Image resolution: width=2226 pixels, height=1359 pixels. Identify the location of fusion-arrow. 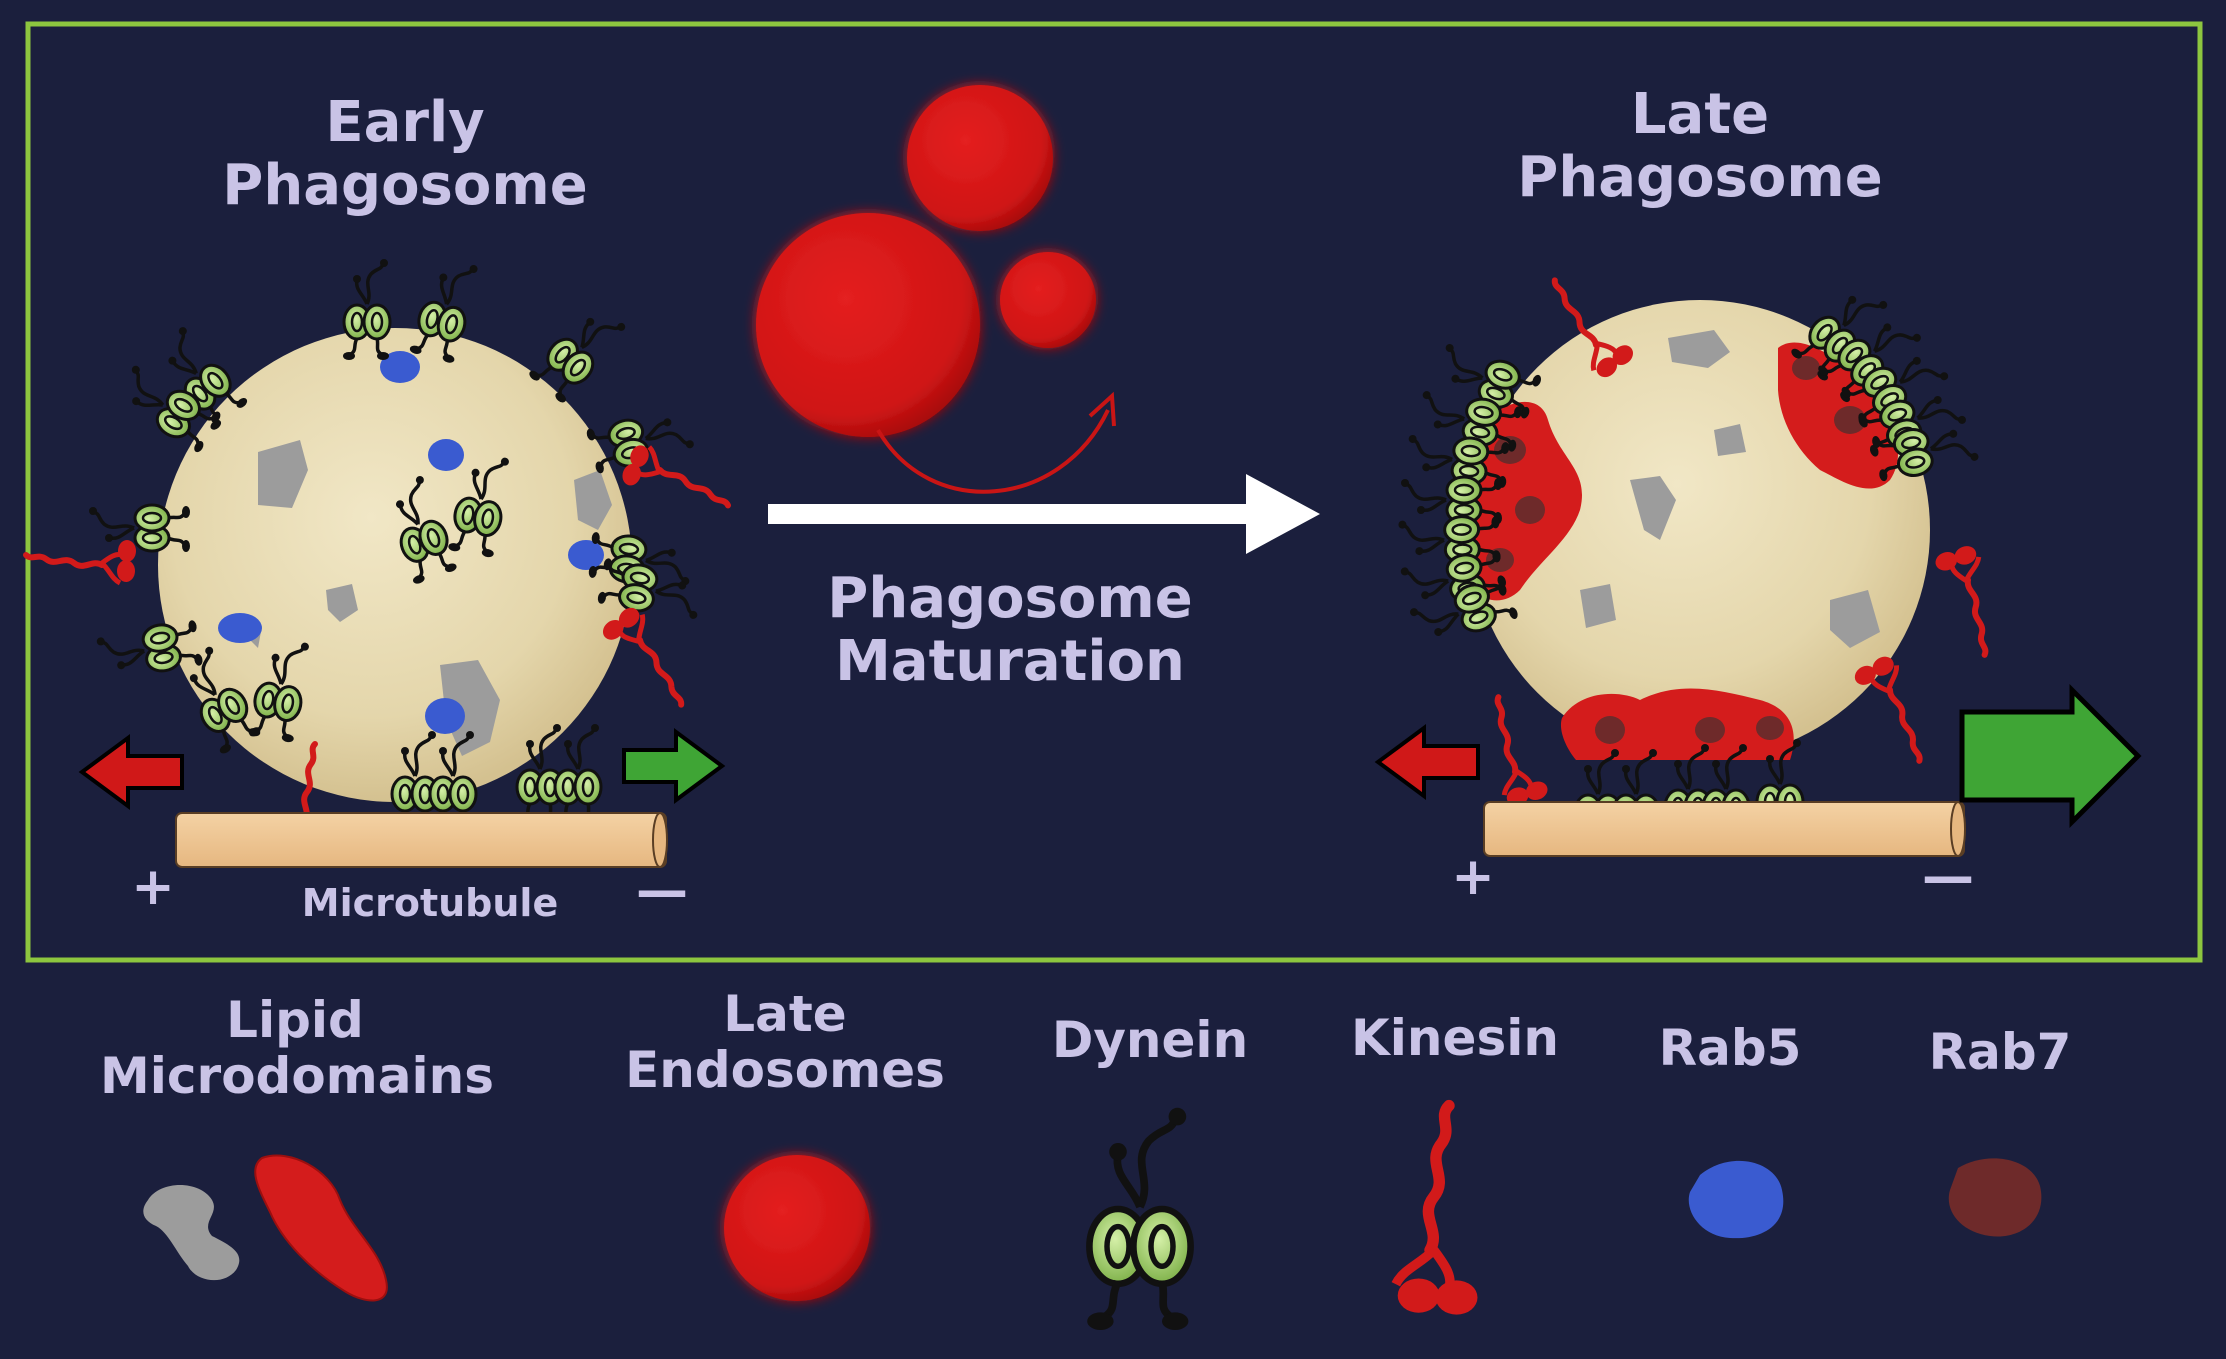
(993, 451).